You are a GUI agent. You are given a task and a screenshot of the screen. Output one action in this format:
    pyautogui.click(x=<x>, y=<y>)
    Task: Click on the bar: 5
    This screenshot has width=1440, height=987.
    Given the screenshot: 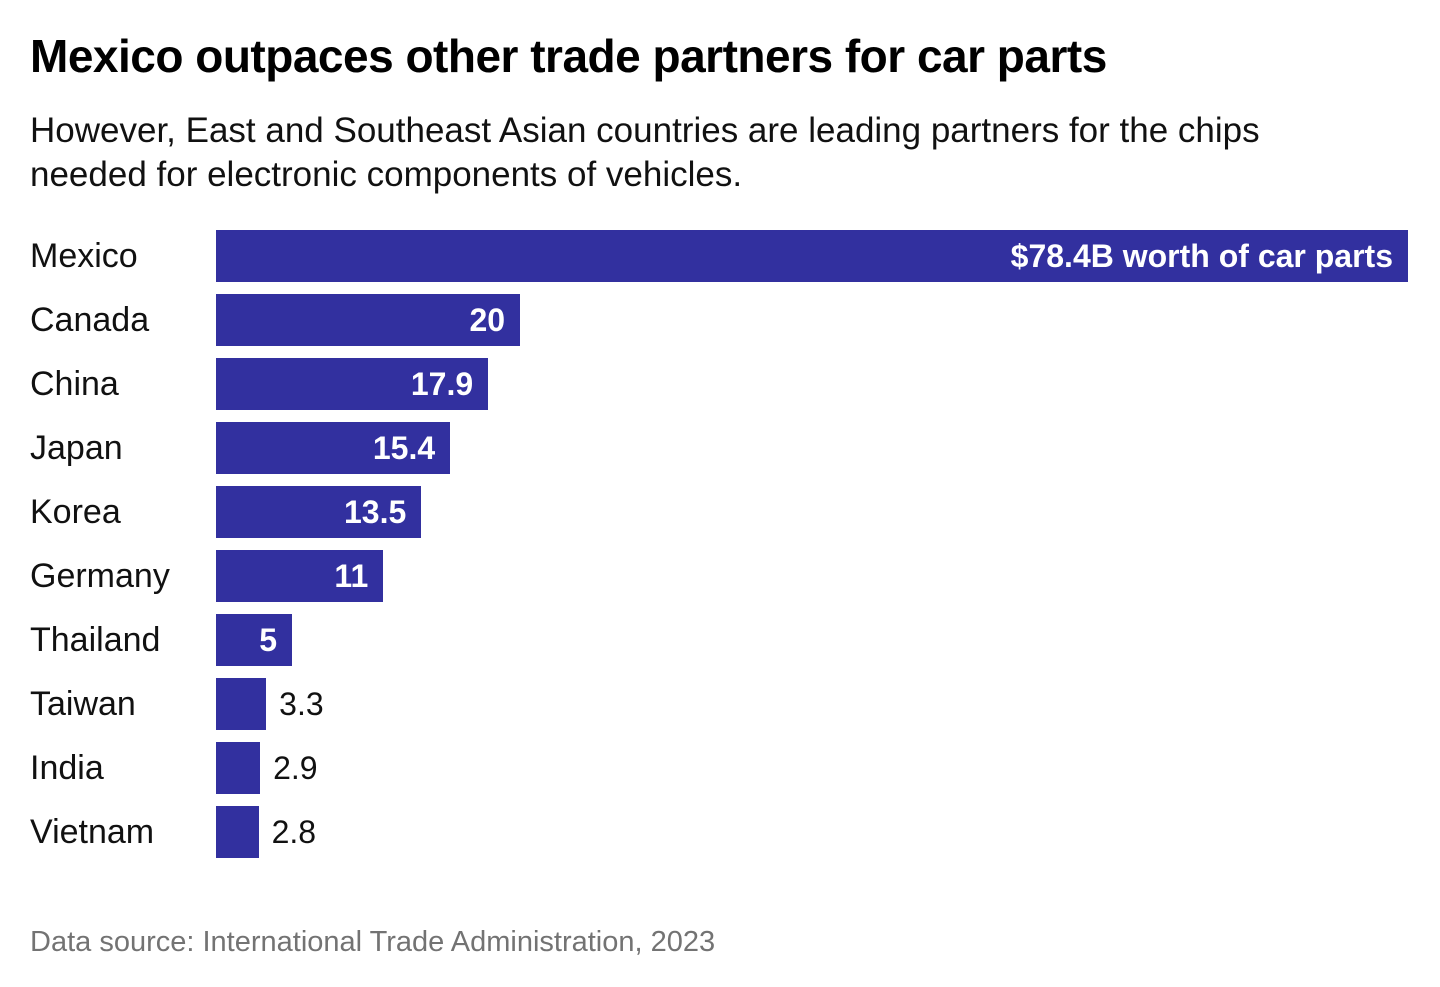 What is the action you would take?
    pyautogui.click(x=254, y=640)
    